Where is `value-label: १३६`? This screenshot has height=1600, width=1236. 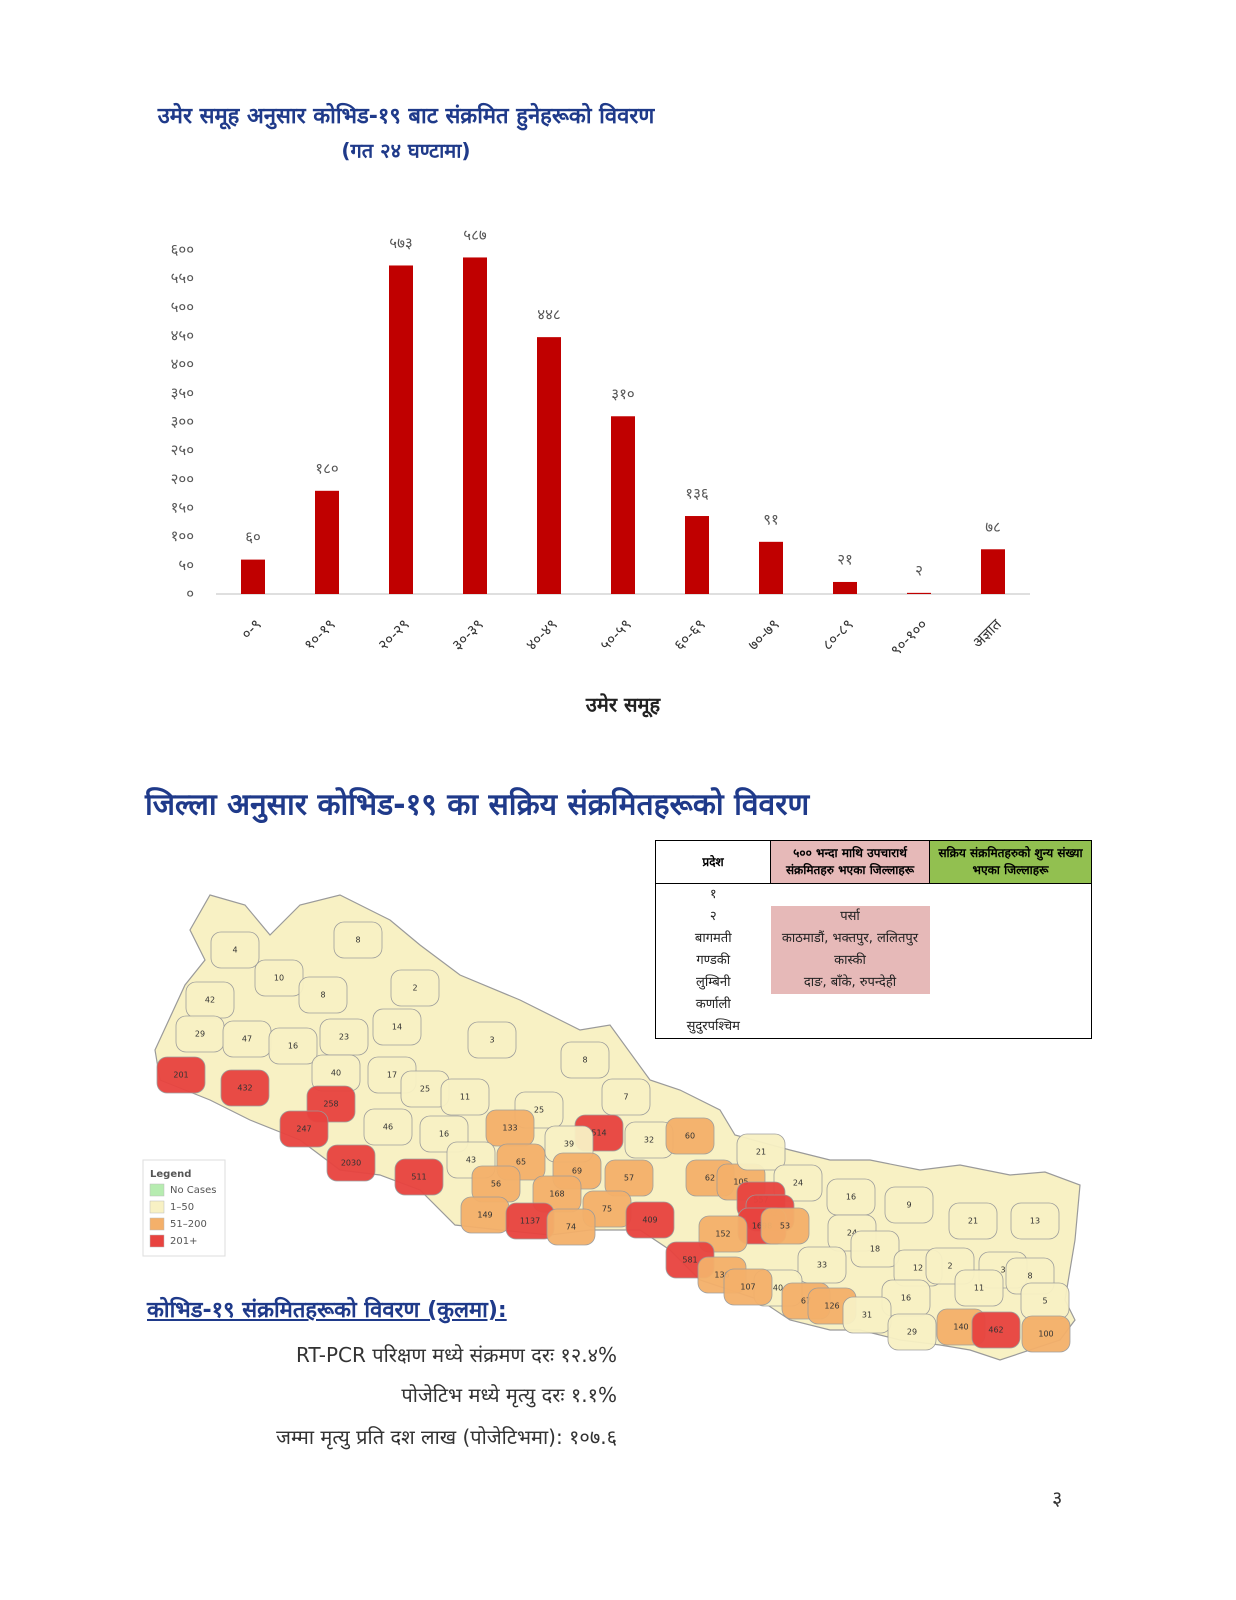 value-label: १३६ is located at coordinates (697, 494).